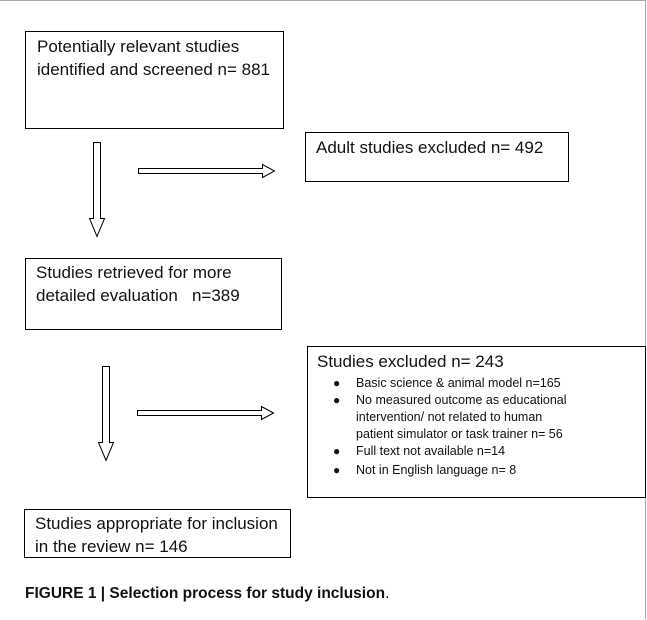  What do you see at coordinates (111, 546) in the screenshot?
I see `included-line-2: in the review n= 146` at bounding box center [111, 546].